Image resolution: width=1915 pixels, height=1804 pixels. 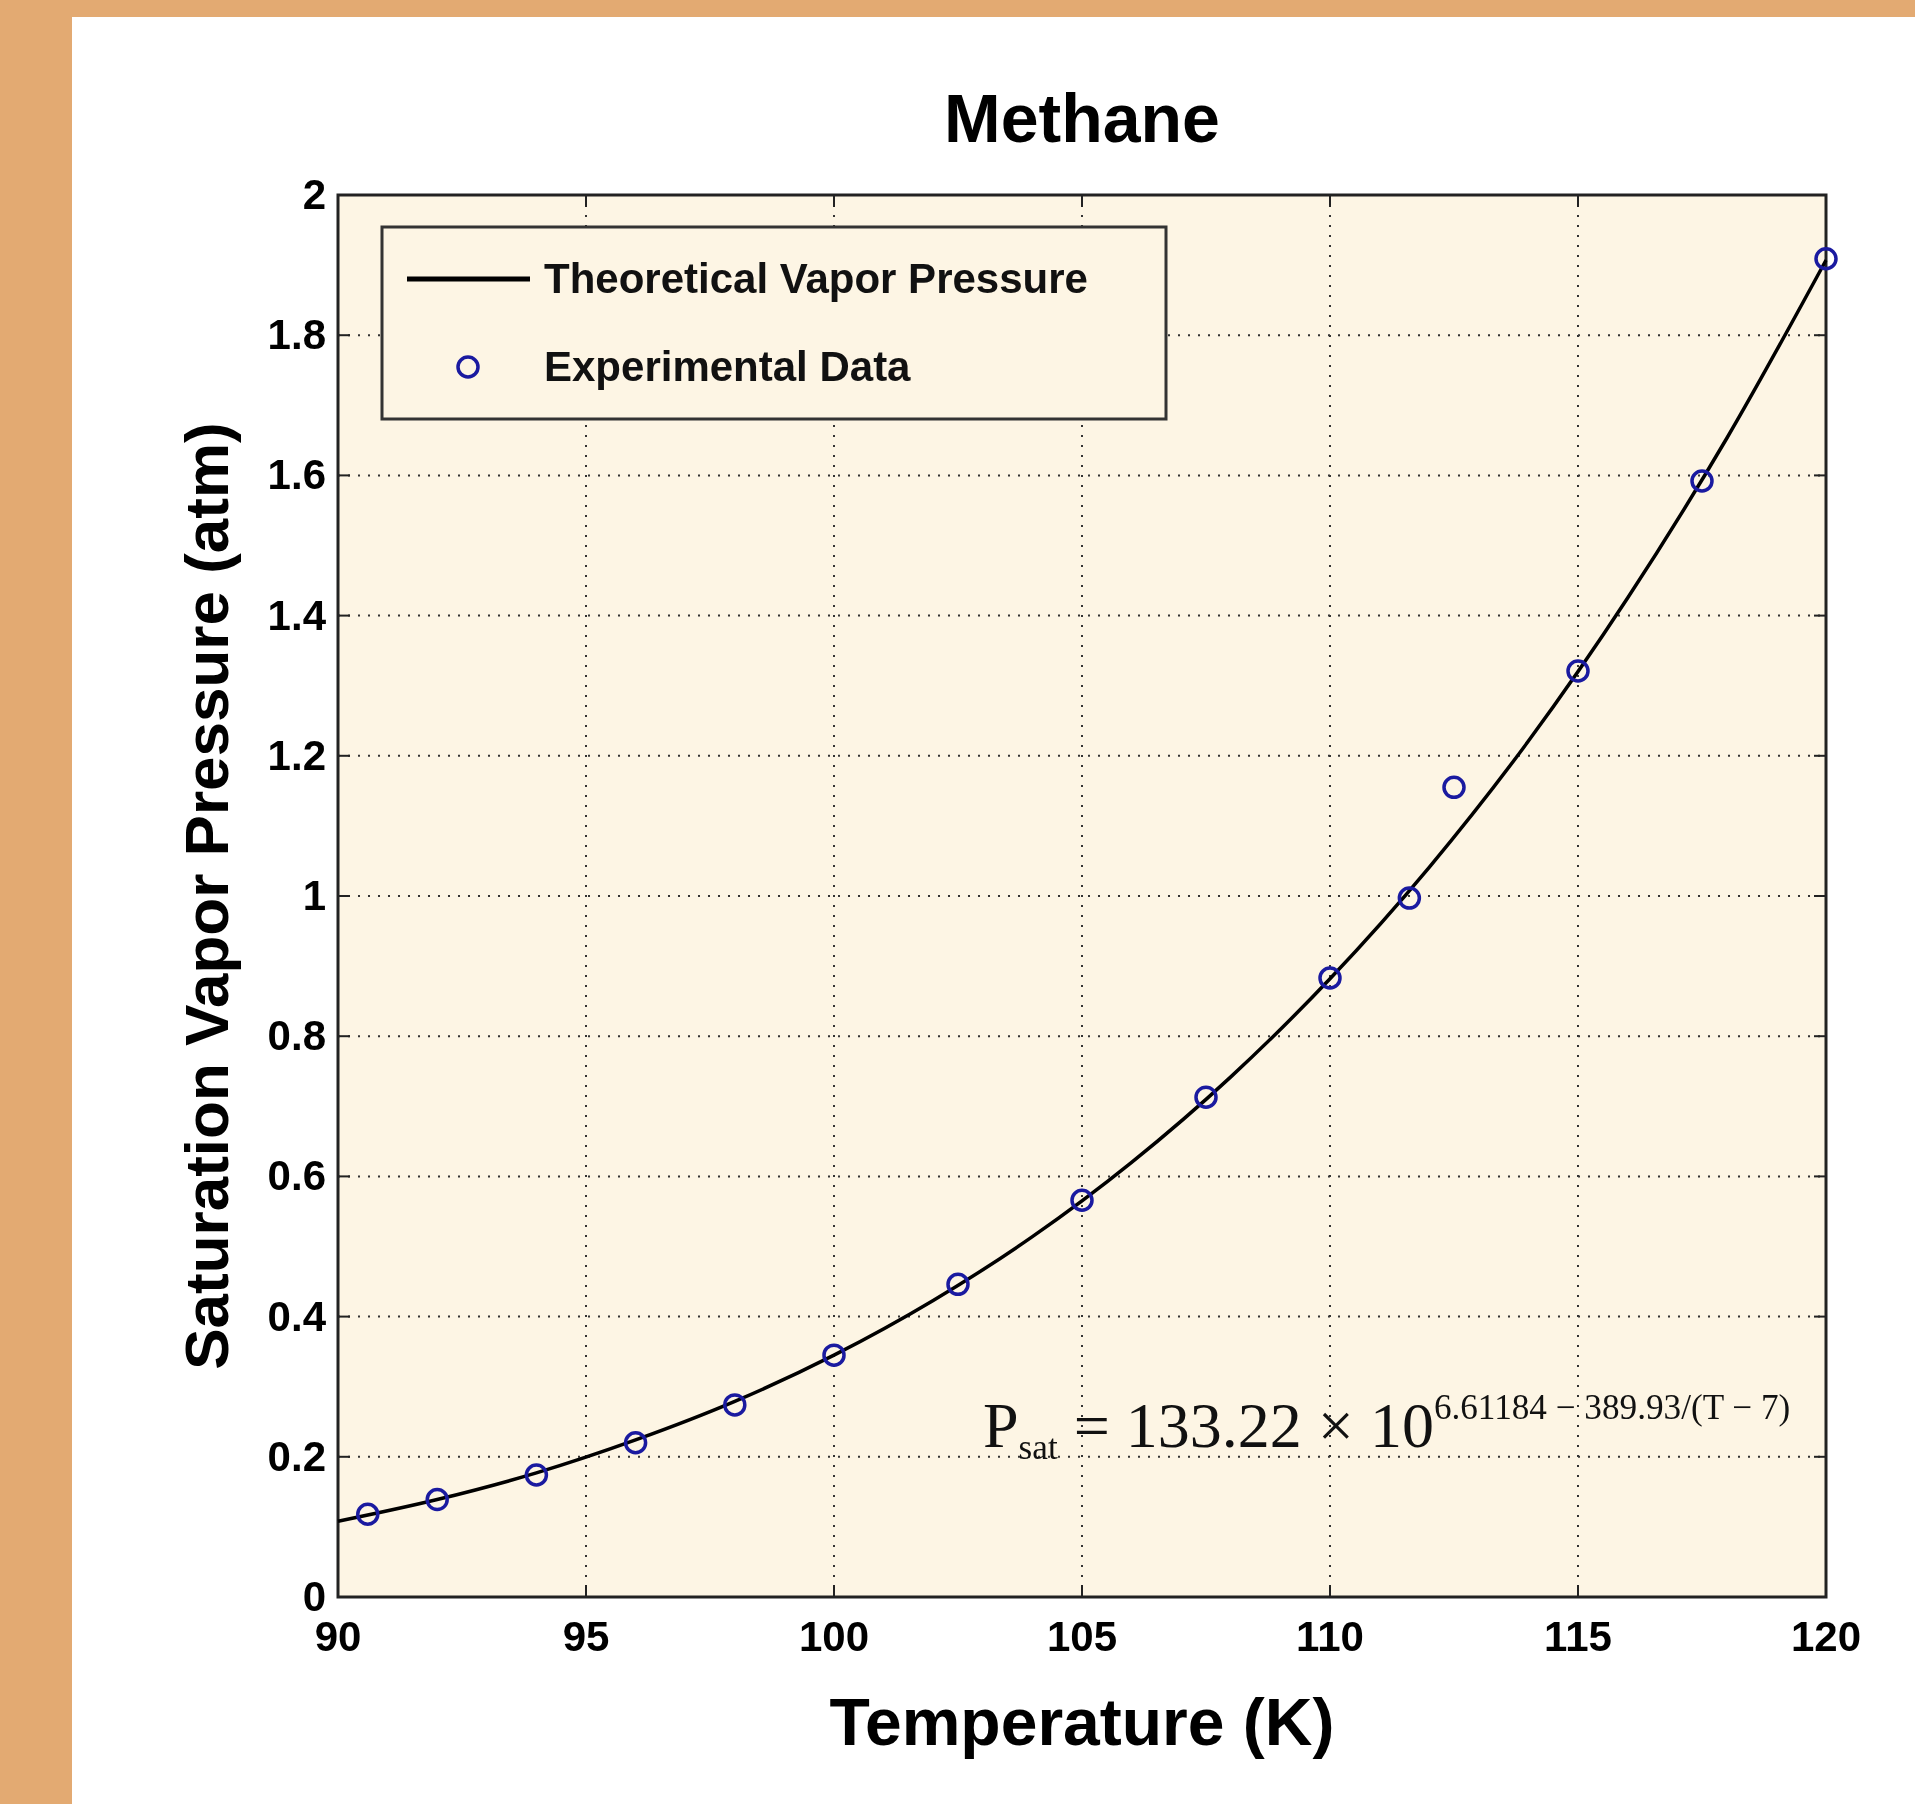 I want to click on x-tick-label: 95, so click(x=586, y=1636).